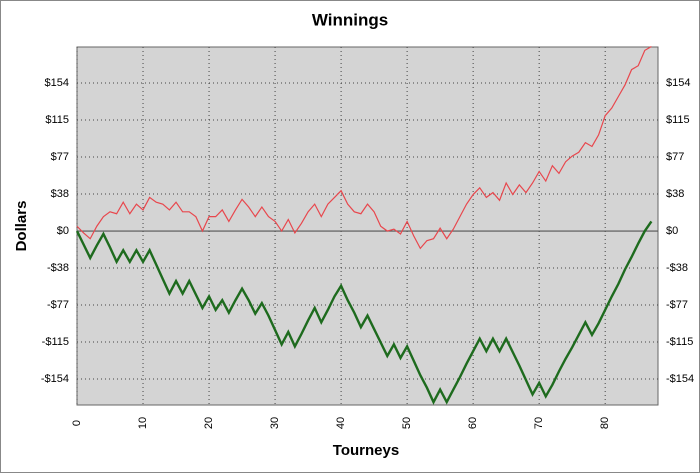 Image resolution: width=700 pixels, height=473 pixels. Describe the element at coordinates (350, 19) in the screenshot. I see `chart-title: Winnings` at that location.